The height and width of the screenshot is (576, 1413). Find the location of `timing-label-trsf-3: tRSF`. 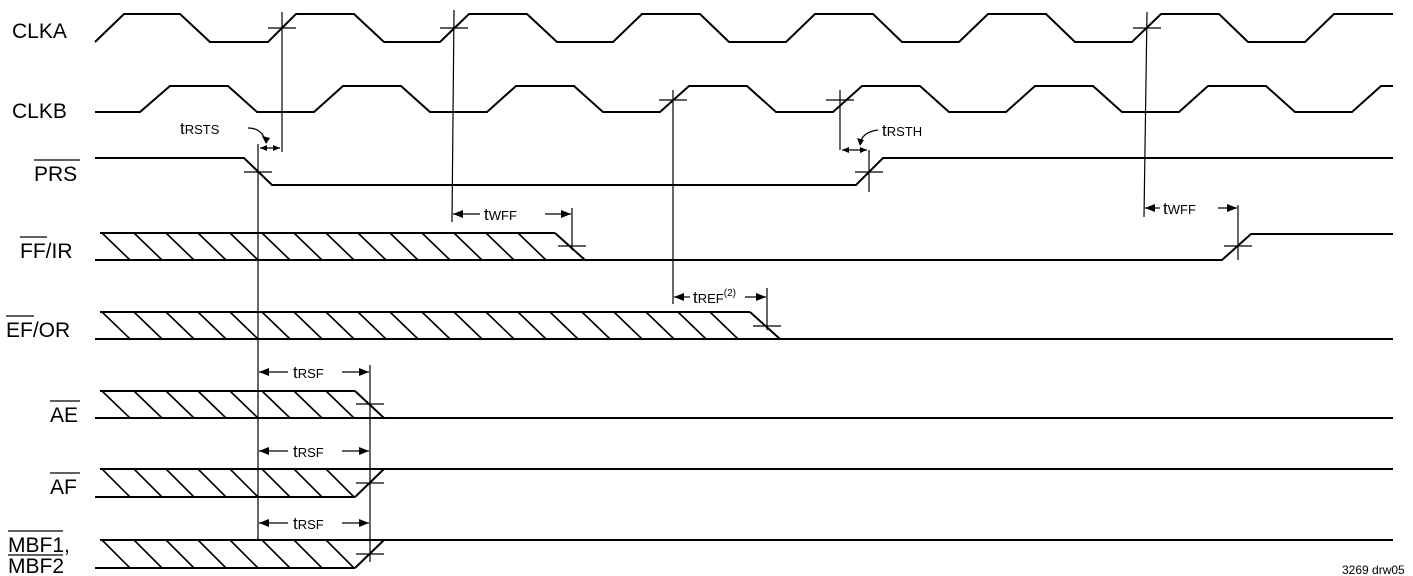

timing-label-trsf-3: tRSF is located at coordinates (308, 523).